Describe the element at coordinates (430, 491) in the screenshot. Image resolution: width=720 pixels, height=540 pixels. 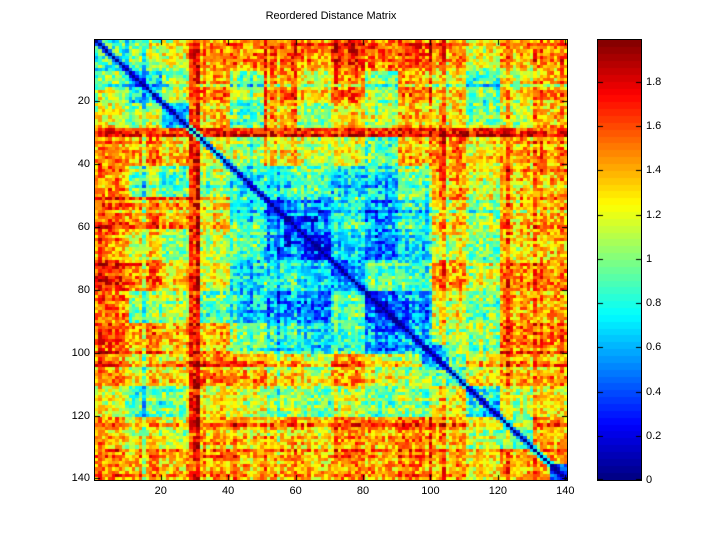
I see `x-axis-tick-label: 100` at that location.